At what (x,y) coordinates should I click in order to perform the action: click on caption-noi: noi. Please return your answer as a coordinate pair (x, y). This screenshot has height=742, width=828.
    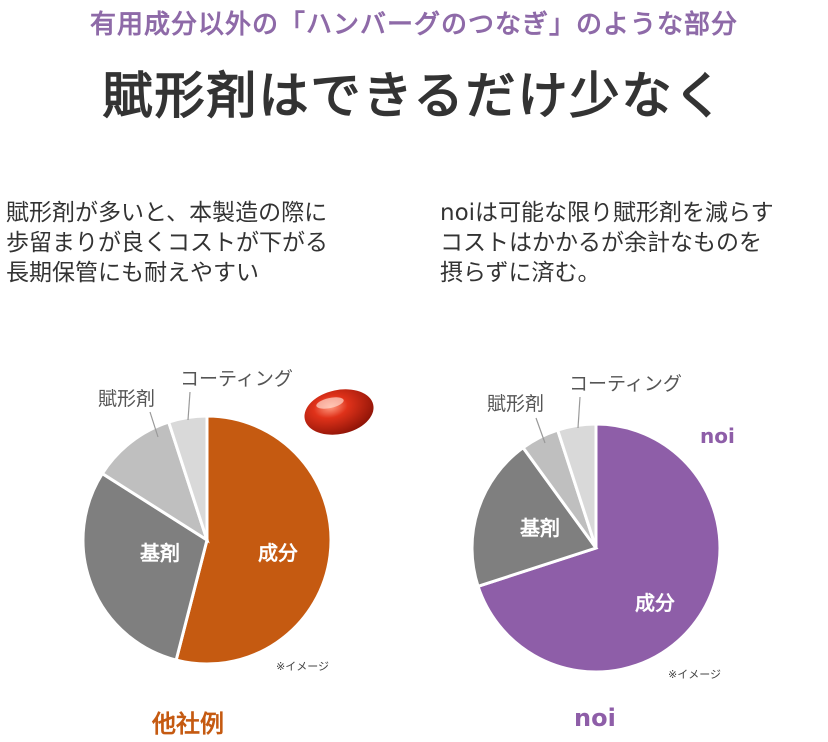
    Looking at the image, I should click on (595, 718).